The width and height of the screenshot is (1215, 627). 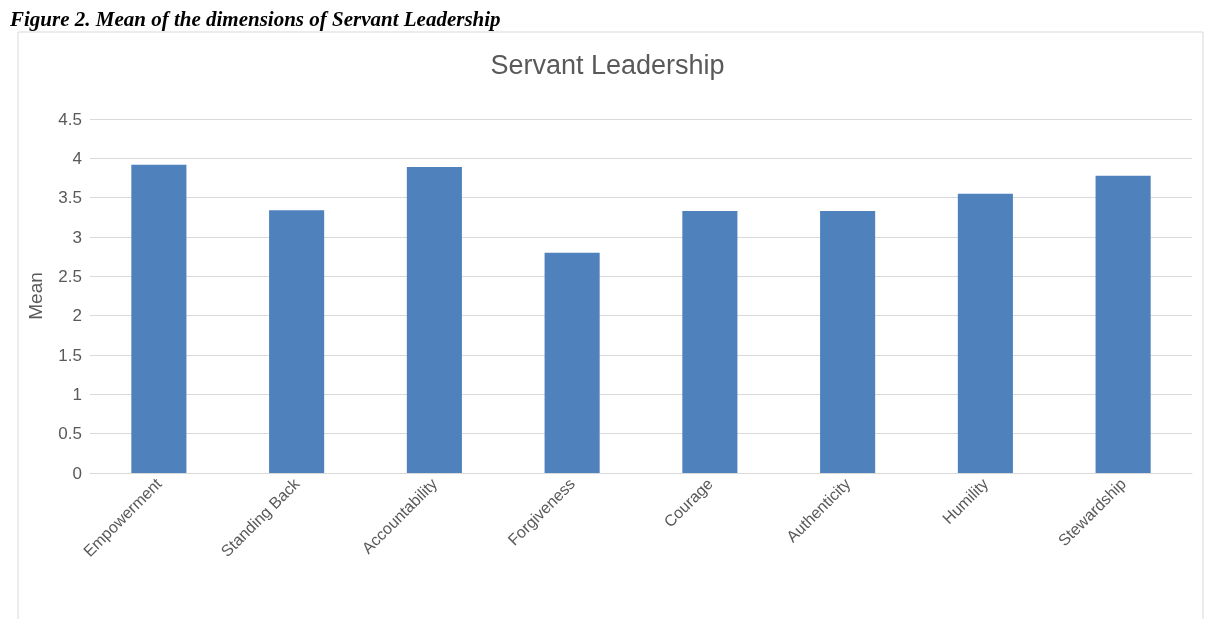 What do you see at coordinates (70, 276) in the screenshot?
I see `y-tick-label: 2.5` at bounding box center [70, 276].